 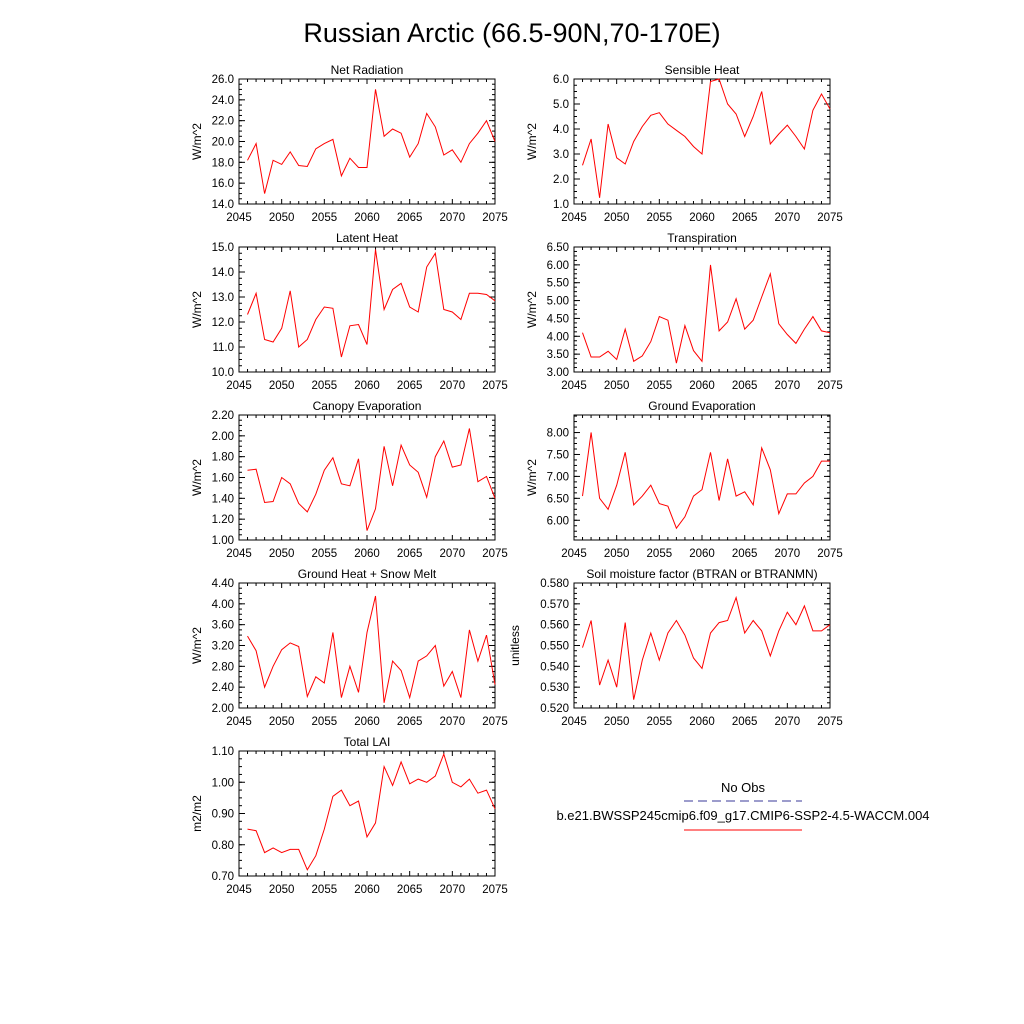 What do you see at coordinates (561, 130) in the screenshot?
I see `y-tick-label: 4.0` at bounding box center [561, 130].